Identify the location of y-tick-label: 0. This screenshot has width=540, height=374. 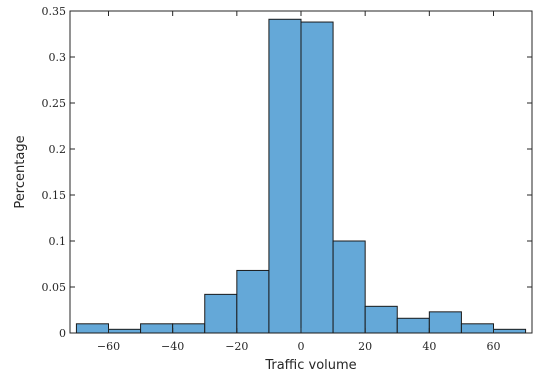
(62, 333).